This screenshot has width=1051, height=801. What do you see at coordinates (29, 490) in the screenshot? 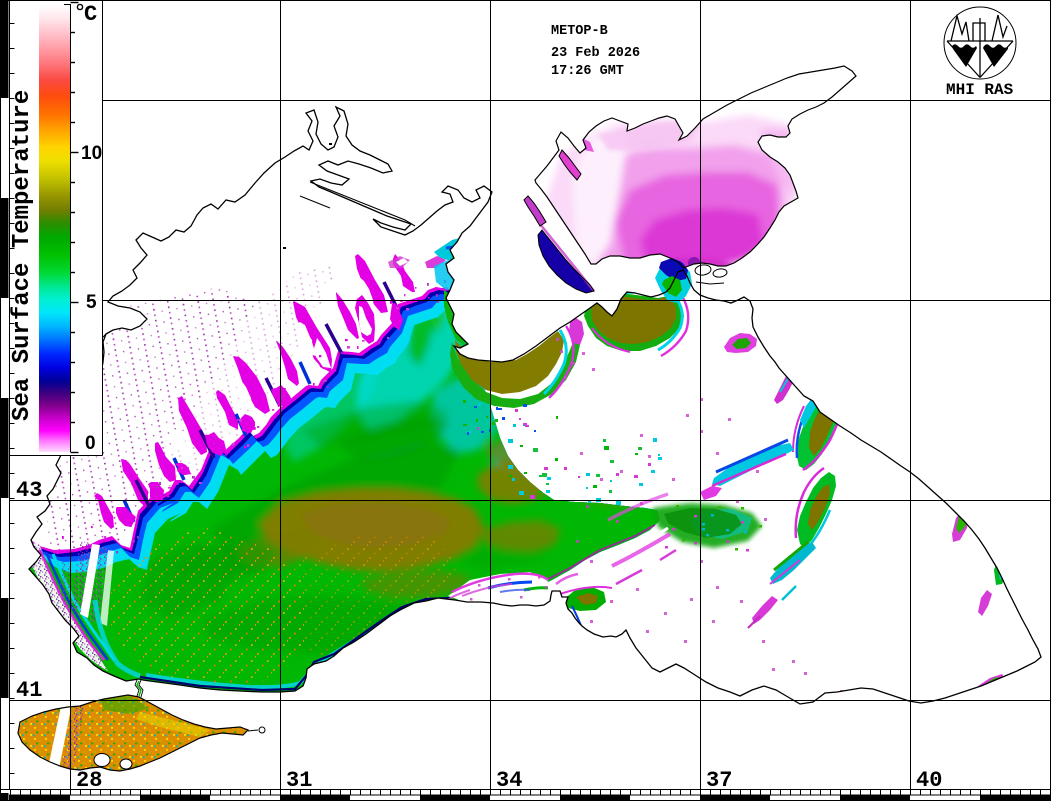
I see `svg-text: 43` at bounding box center [29, 490].